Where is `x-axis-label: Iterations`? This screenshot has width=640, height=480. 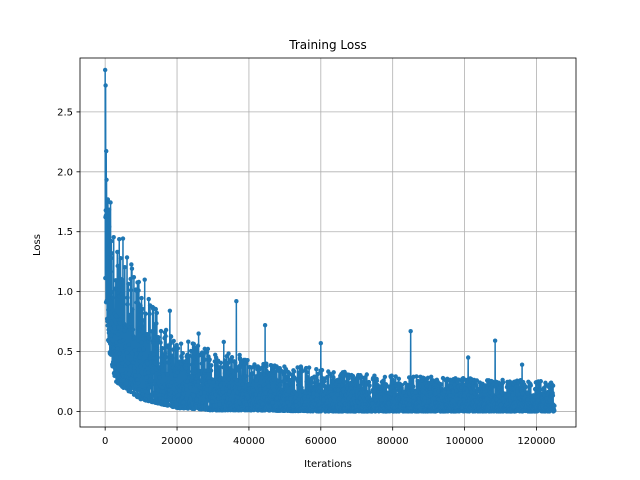 x-axis-label: Iterations is located at coordinates (328, 464).